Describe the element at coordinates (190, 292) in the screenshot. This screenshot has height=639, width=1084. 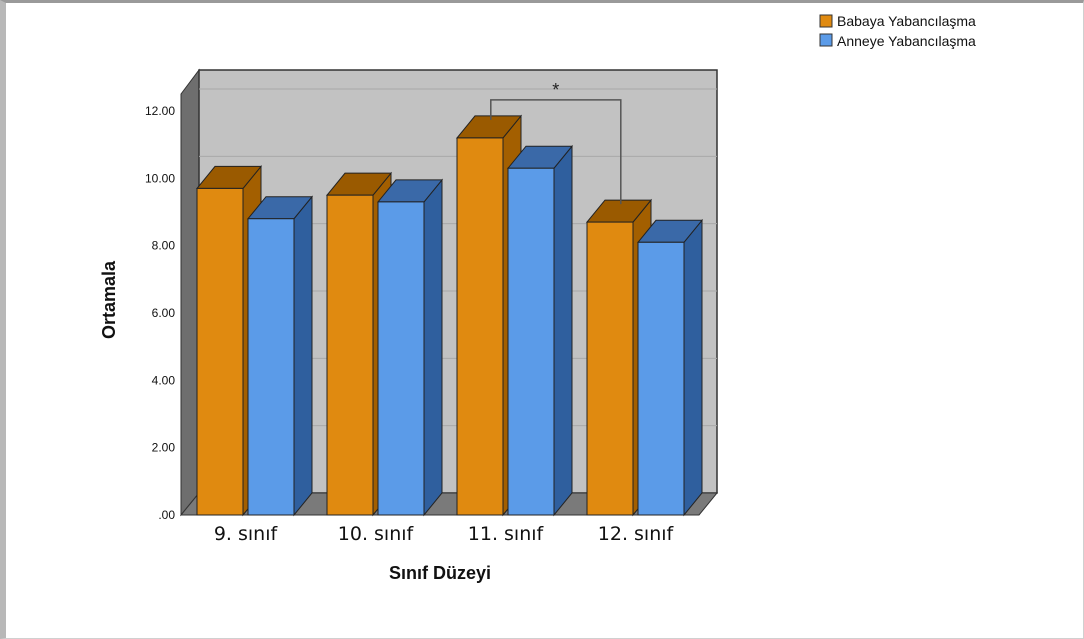
I see `side-wall` at that location.